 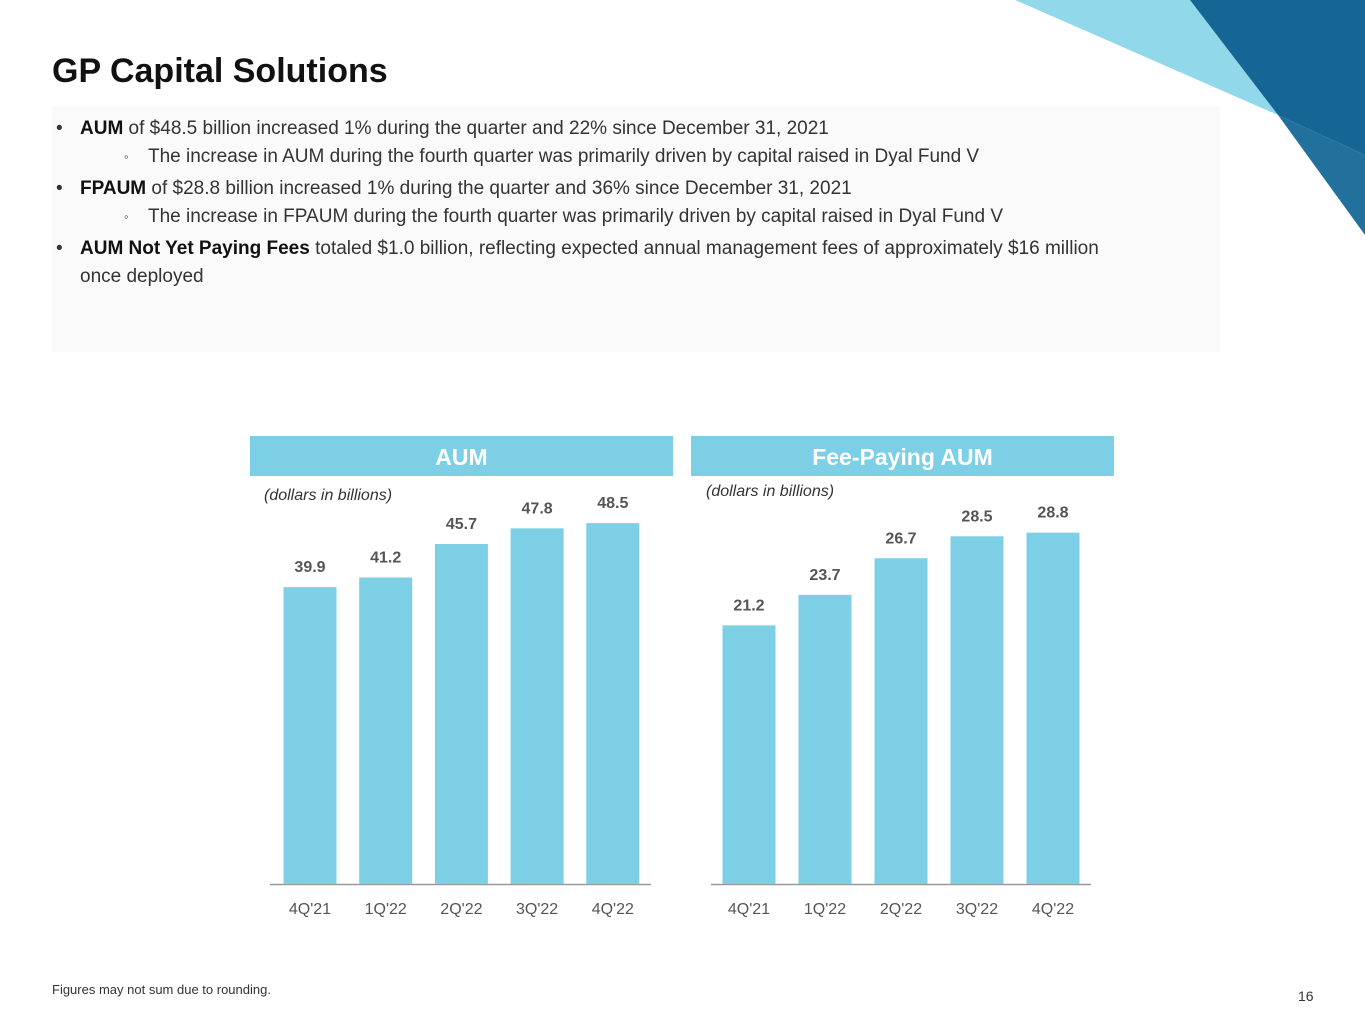 What do you see at coordinates (900, 538) in the screenshot?
I see `data-label: 26.7` at bounding box center [900, 538].